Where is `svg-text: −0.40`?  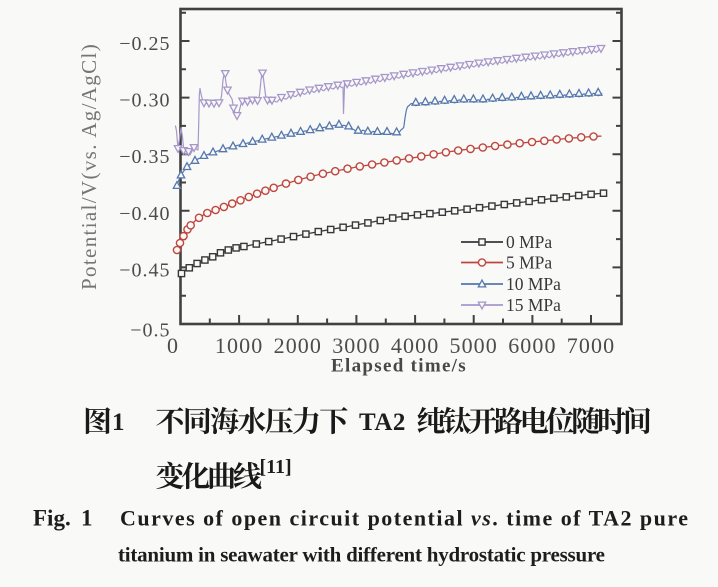
svg-text: −0.40 is located at coordinates (144, 214).